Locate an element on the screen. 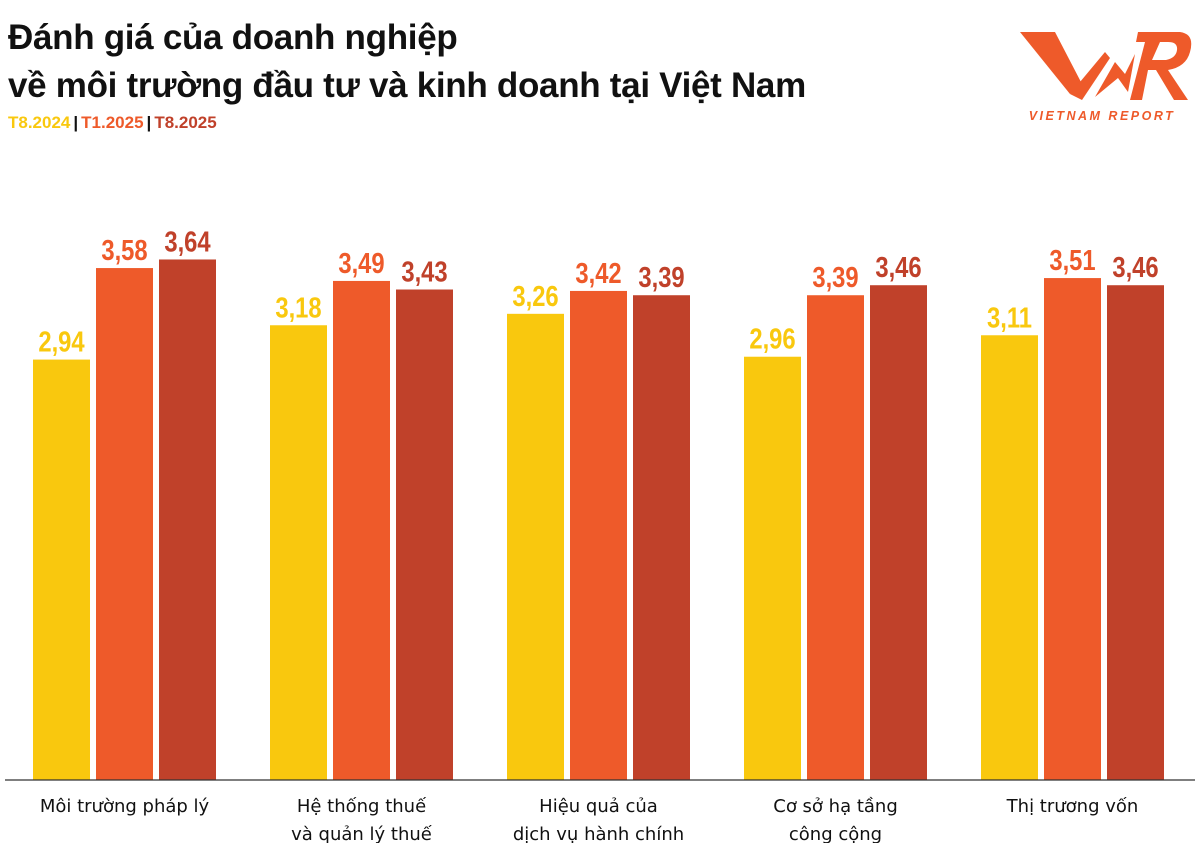  vnr-logo: VIETNAM REPORT is located at coordinates (1102, 69).